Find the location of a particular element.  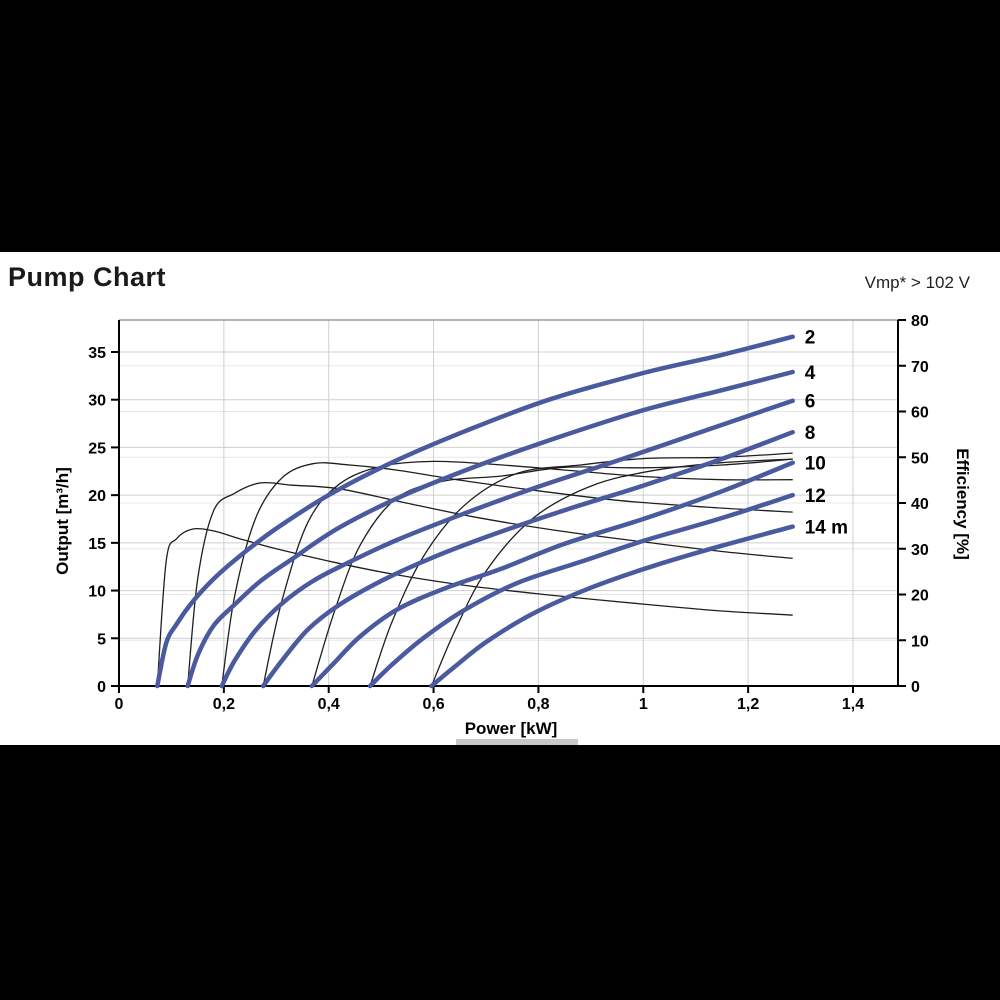

y-left-tick-label: 30 is located at coordinates (97, 401).